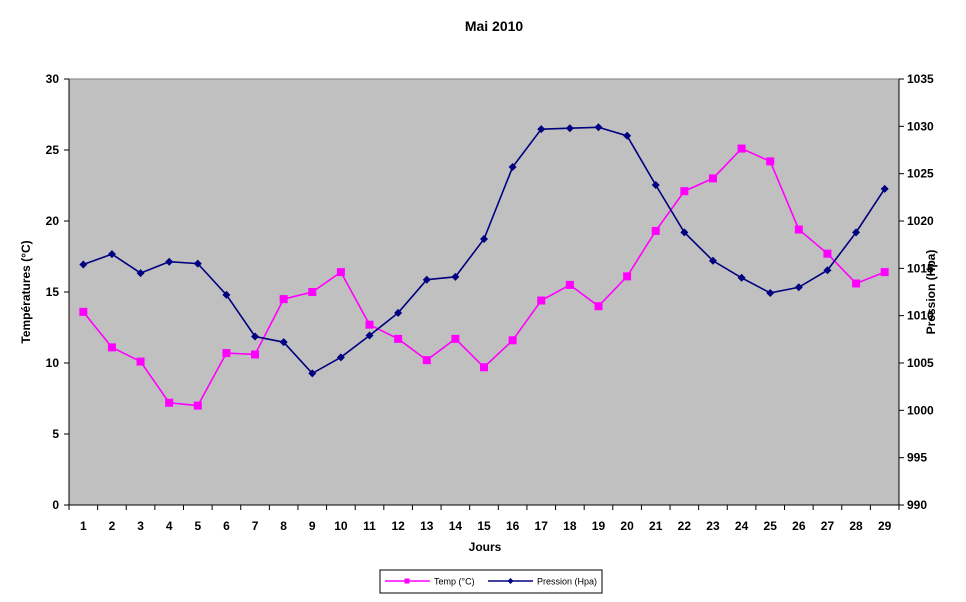 Image resolution: width=966 pixels, height=602 pixels. I want to click on left-tick-label: 25, so click(53, 150).